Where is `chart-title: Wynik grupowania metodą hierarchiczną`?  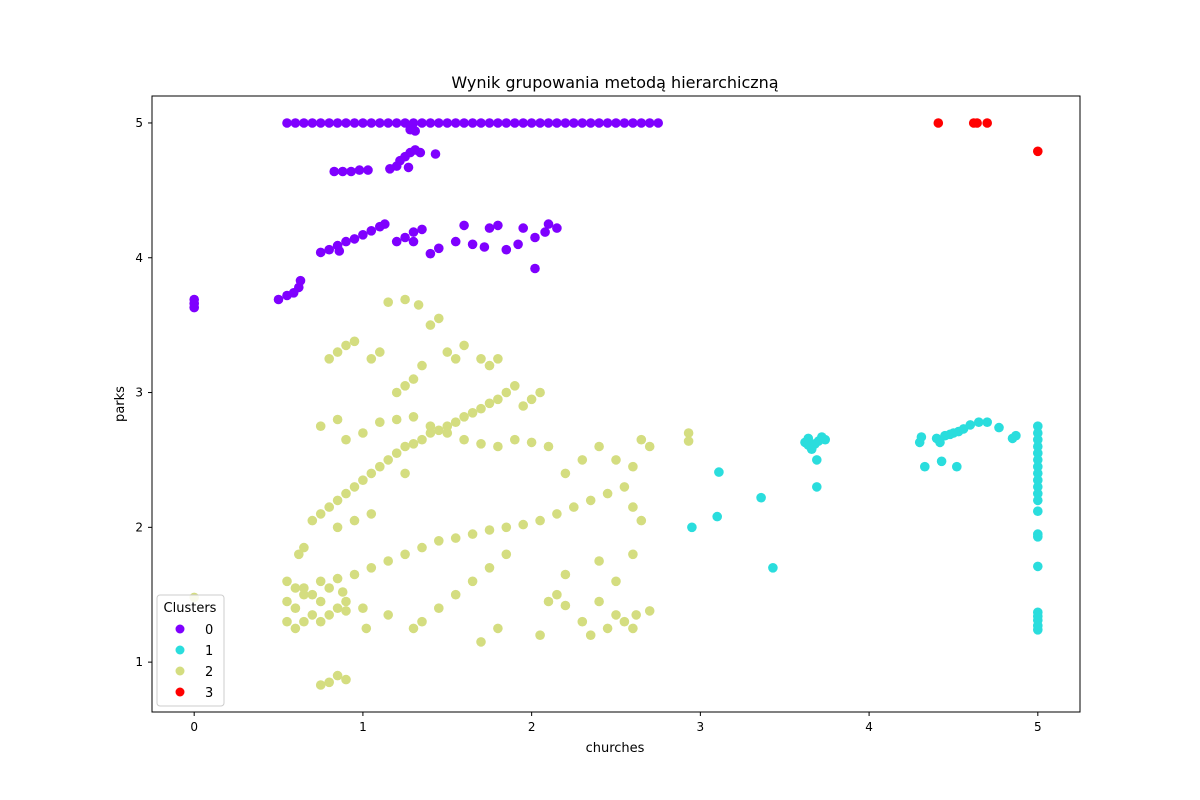 chart-title: Wynik grupowania metodą hierarchiczną is located at coordinates (614, 82).